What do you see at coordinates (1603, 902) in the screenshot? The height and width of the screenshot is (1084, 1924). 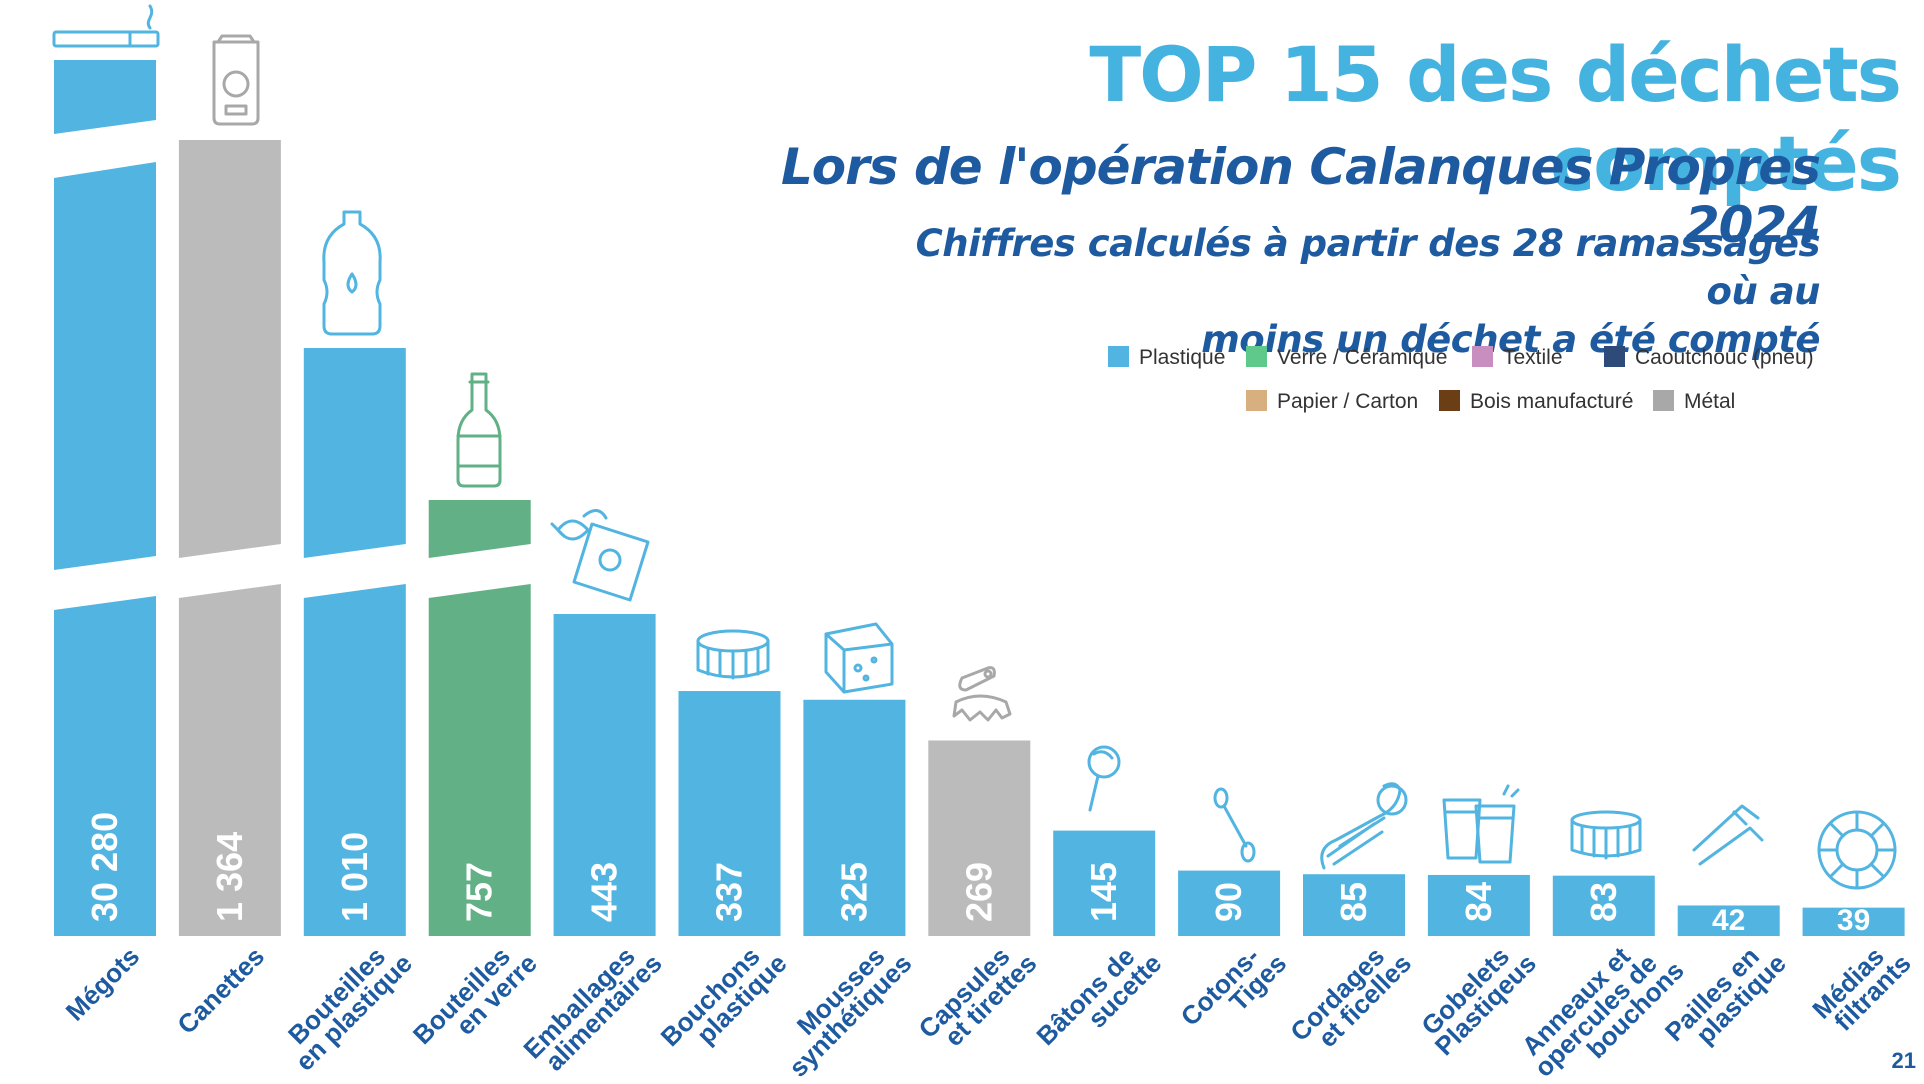 I see `value-label: 83` at bounding box center [1603, 902].